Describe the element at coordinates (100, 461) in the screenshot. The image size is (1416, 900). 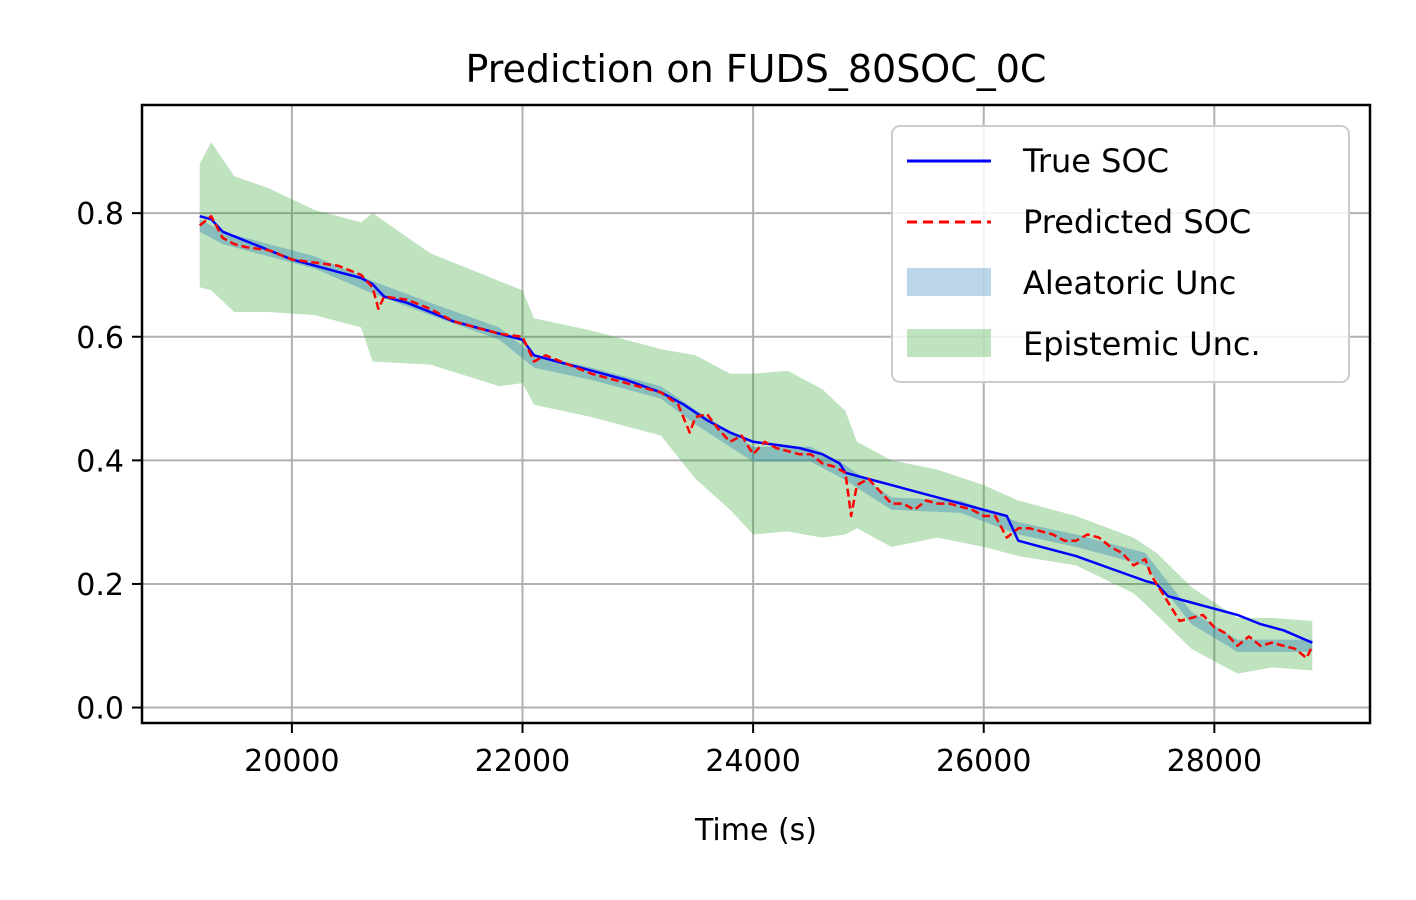
I see `y-tick-label: 0.4` at that location.